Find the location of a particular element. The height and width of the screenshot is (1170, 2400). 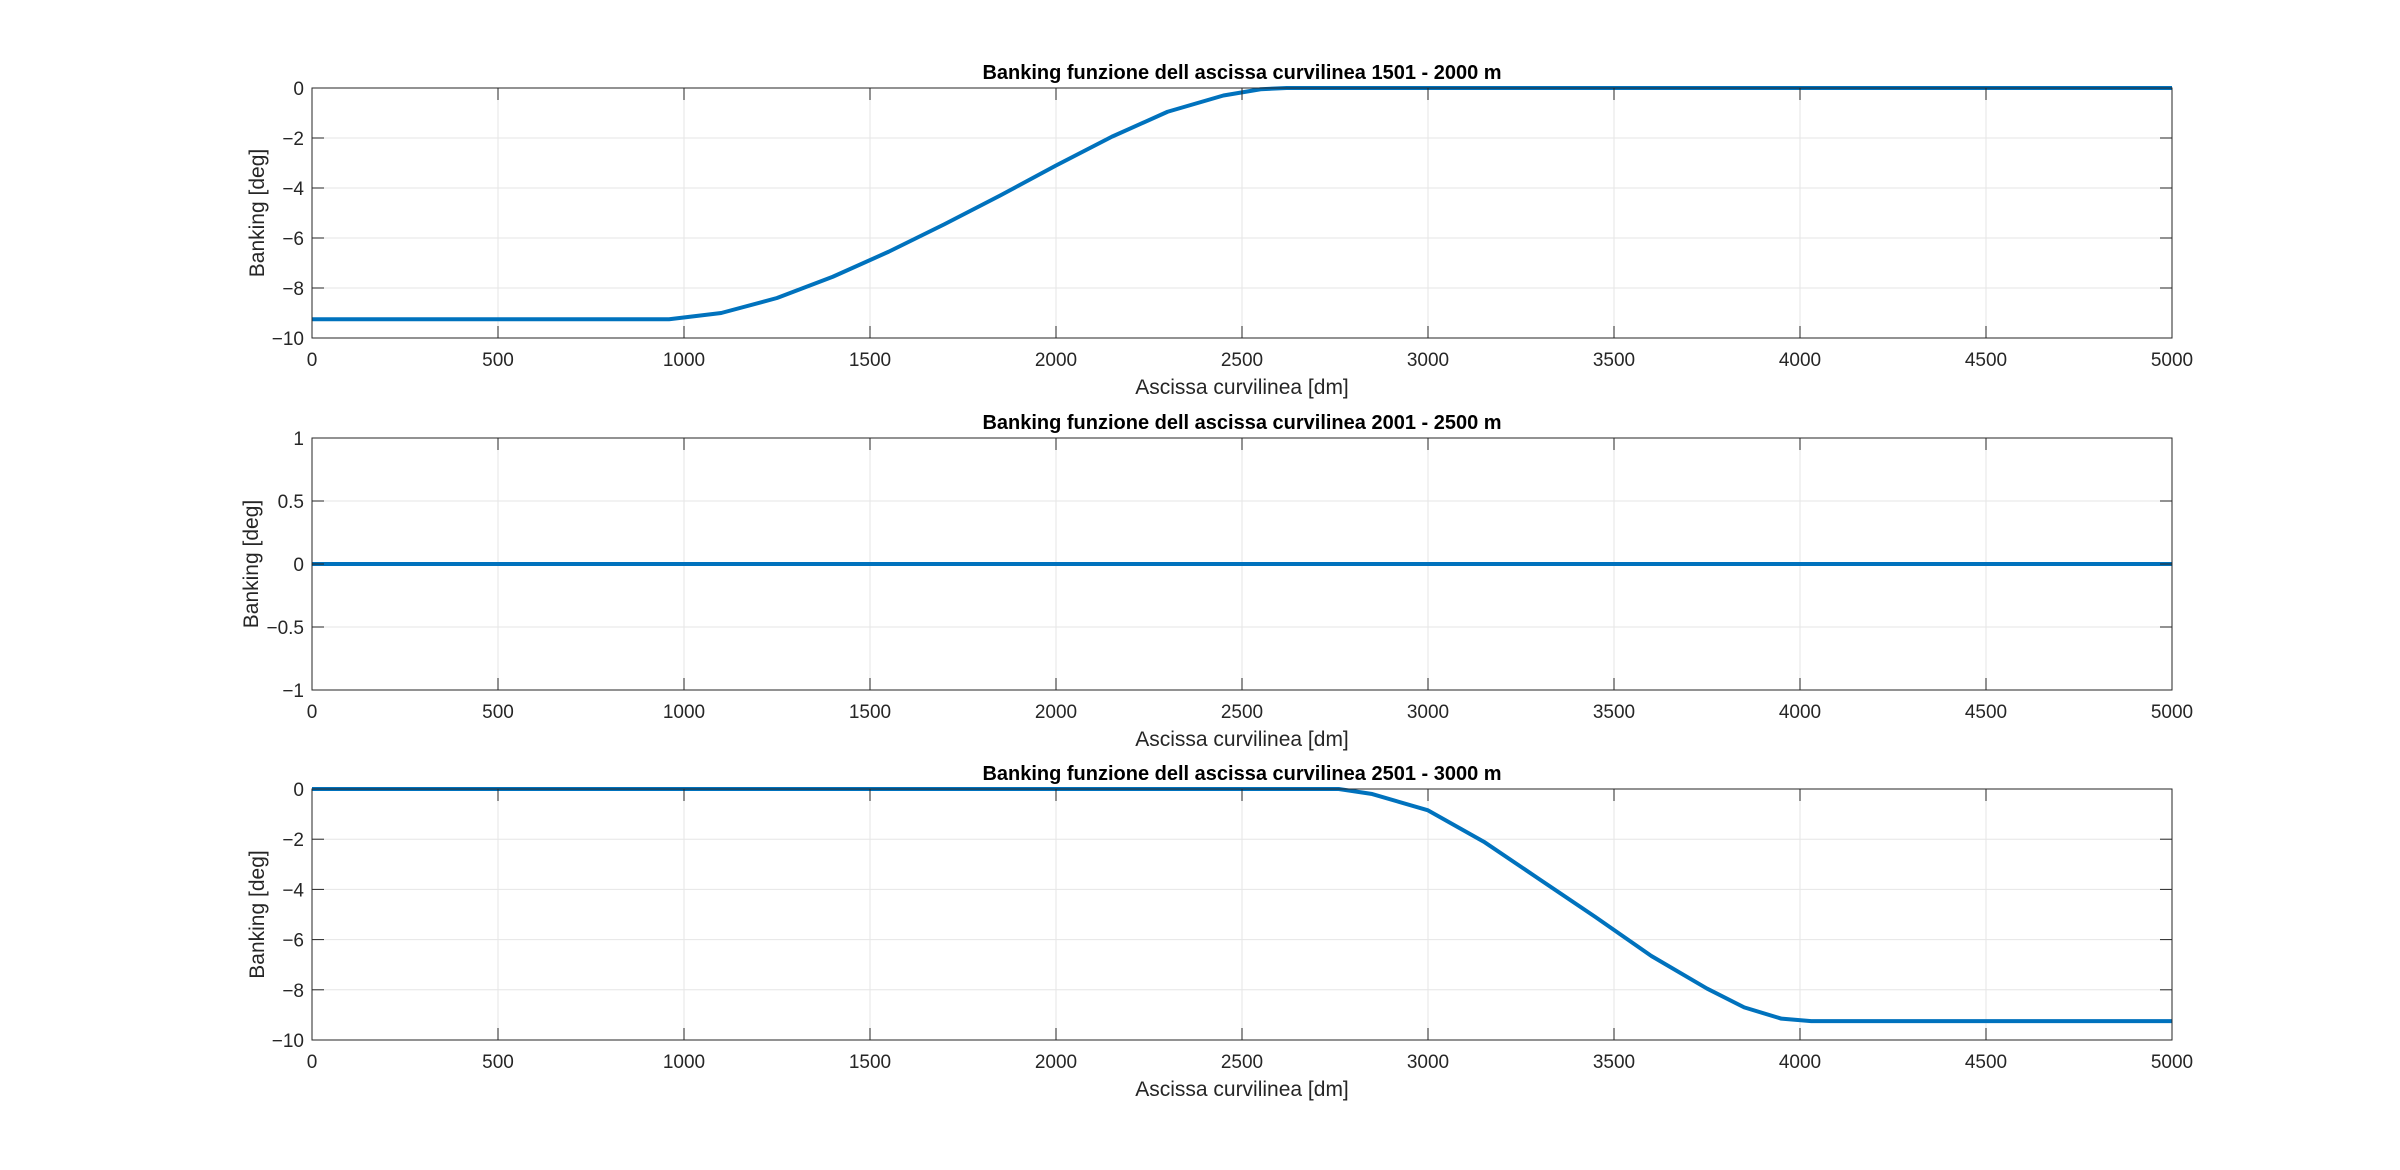

y-tick-label: 1 is located at coordinates (298, 439).